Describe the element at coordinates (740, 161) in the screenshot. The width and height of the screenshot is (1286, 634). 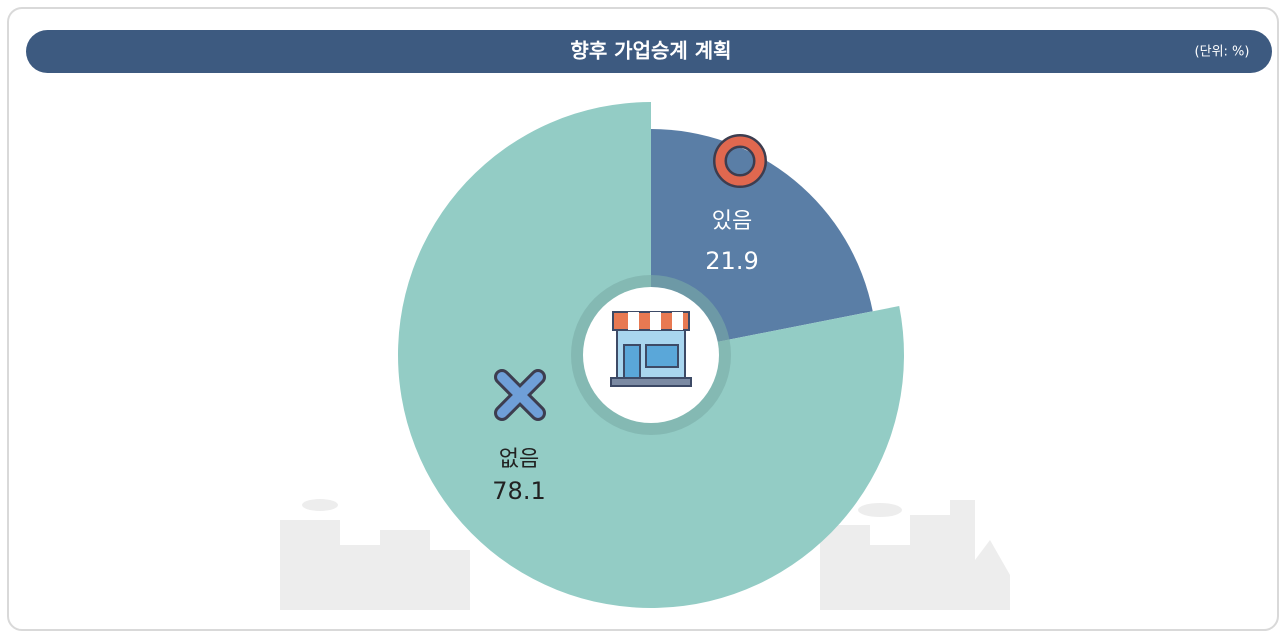
I see `circle-icon` at that location.